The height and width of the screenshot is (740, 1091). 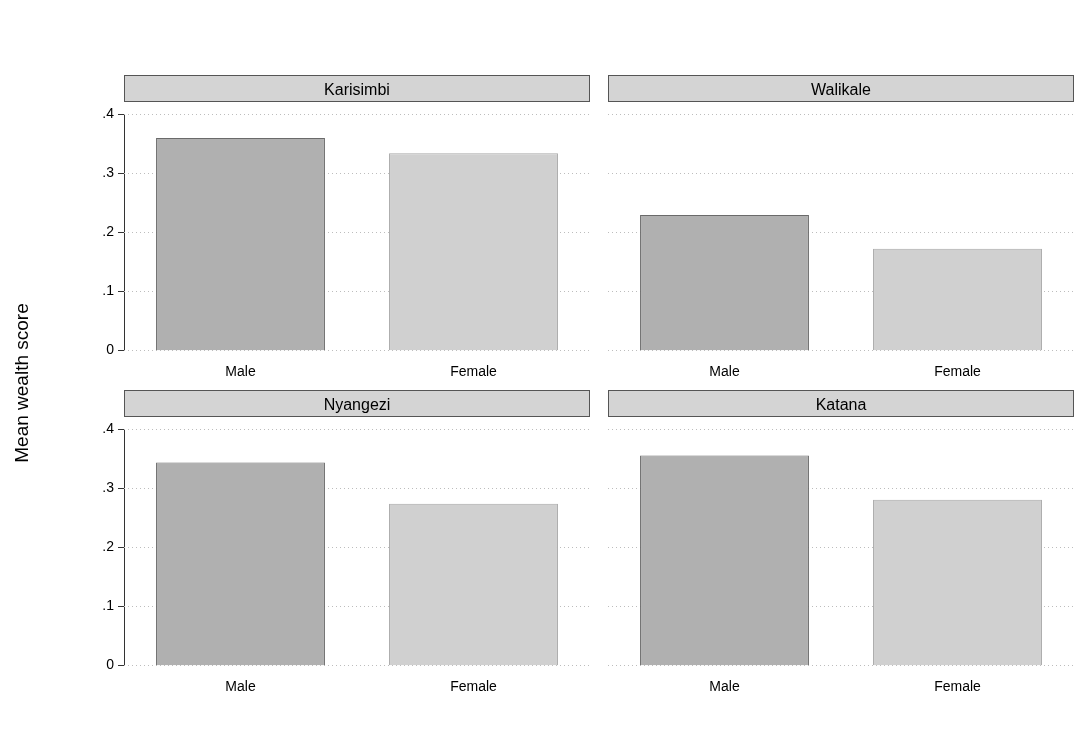 I want to click on y-axis-title: Mean wealth score, so click(x=22, y=383).